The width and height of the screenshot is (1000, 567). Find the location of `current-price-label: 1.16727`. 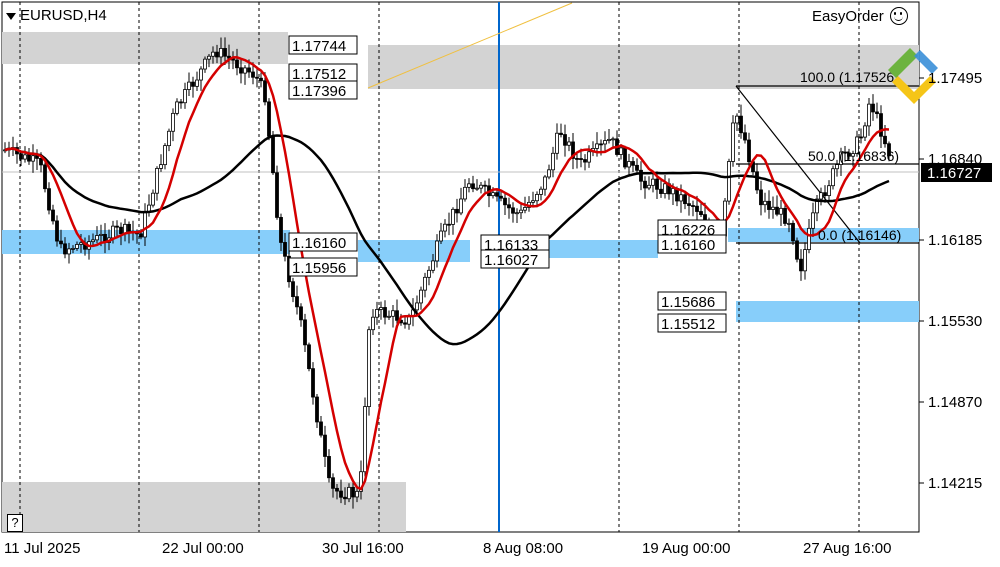

current-price-label: 1.16727 is located at coordinates (954, 173).